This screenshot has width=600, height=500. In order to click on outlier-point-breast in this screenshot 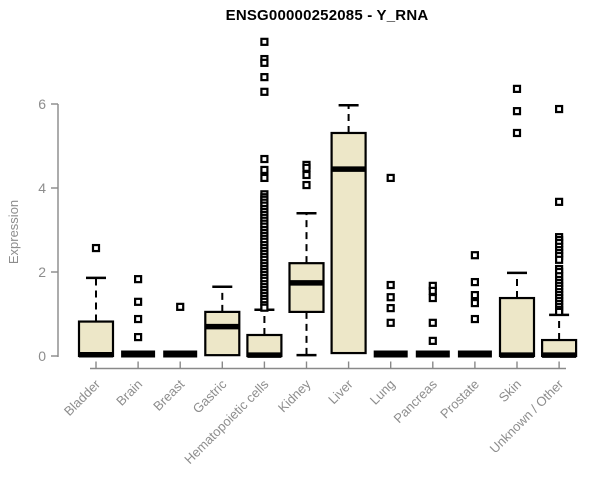, I will do `click(180, 306)`.